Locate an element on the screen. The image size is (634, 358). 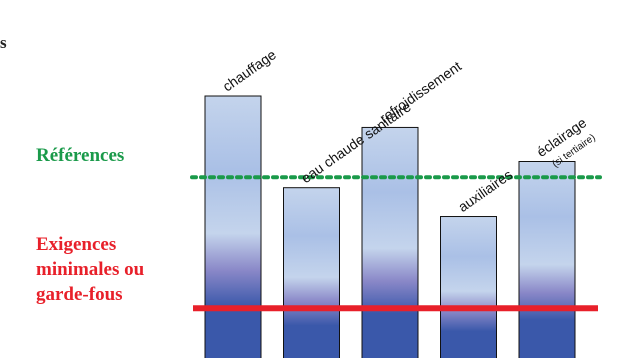
reference-line-label: Références is located at coordinates (80, 155).